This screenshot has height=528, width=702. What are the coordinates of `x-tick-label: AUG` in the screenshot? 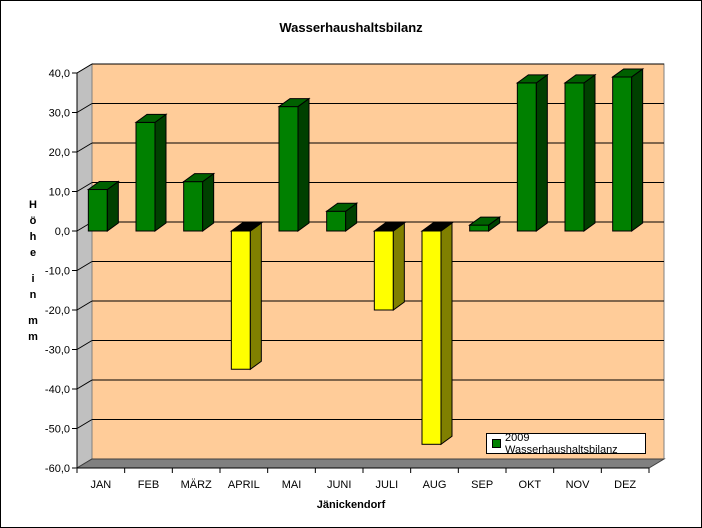 It's located at (435, 485).